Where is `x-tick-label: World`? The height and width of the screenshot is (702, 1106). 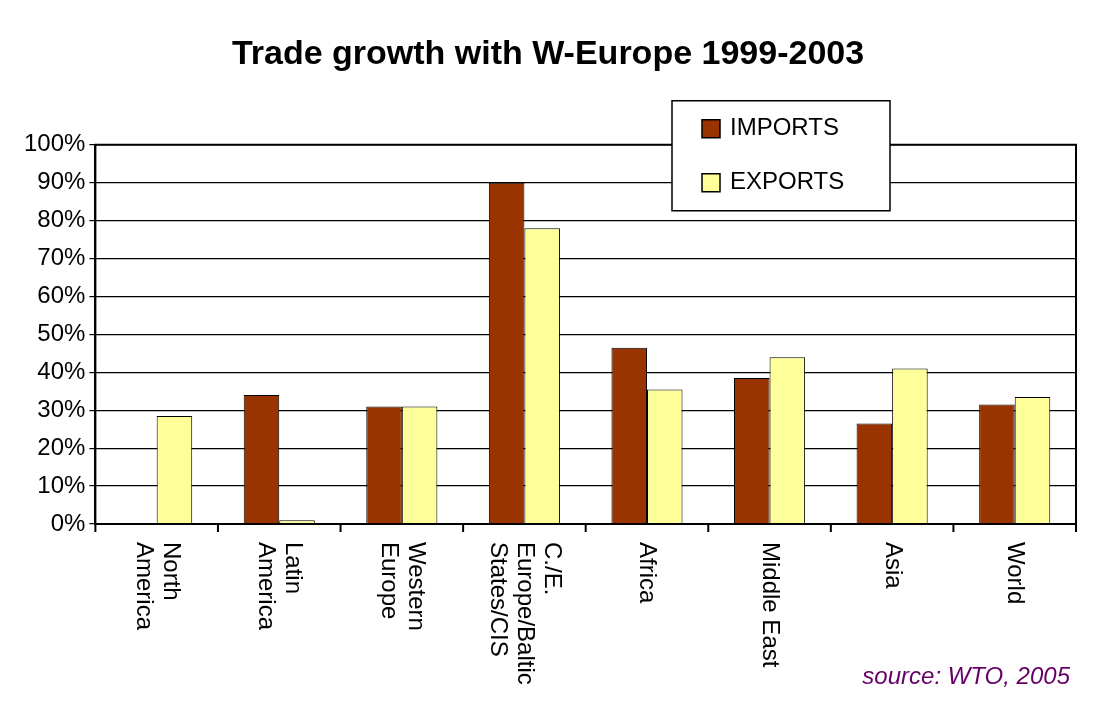
x-tick-label: World is located at coordinates (1017, 573).